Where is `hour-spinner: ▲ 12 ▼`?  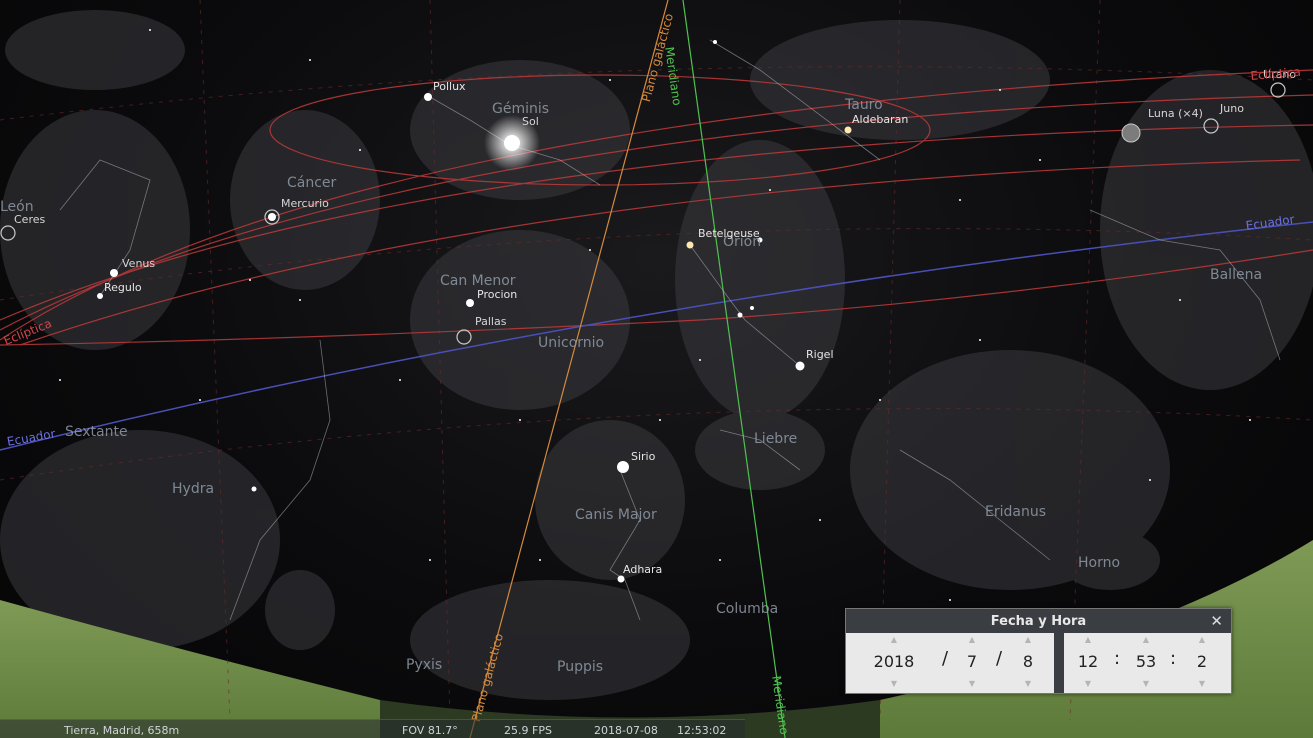 hour-spinner: ▲ 12 ▼ is located at coordinates (1088, 663).